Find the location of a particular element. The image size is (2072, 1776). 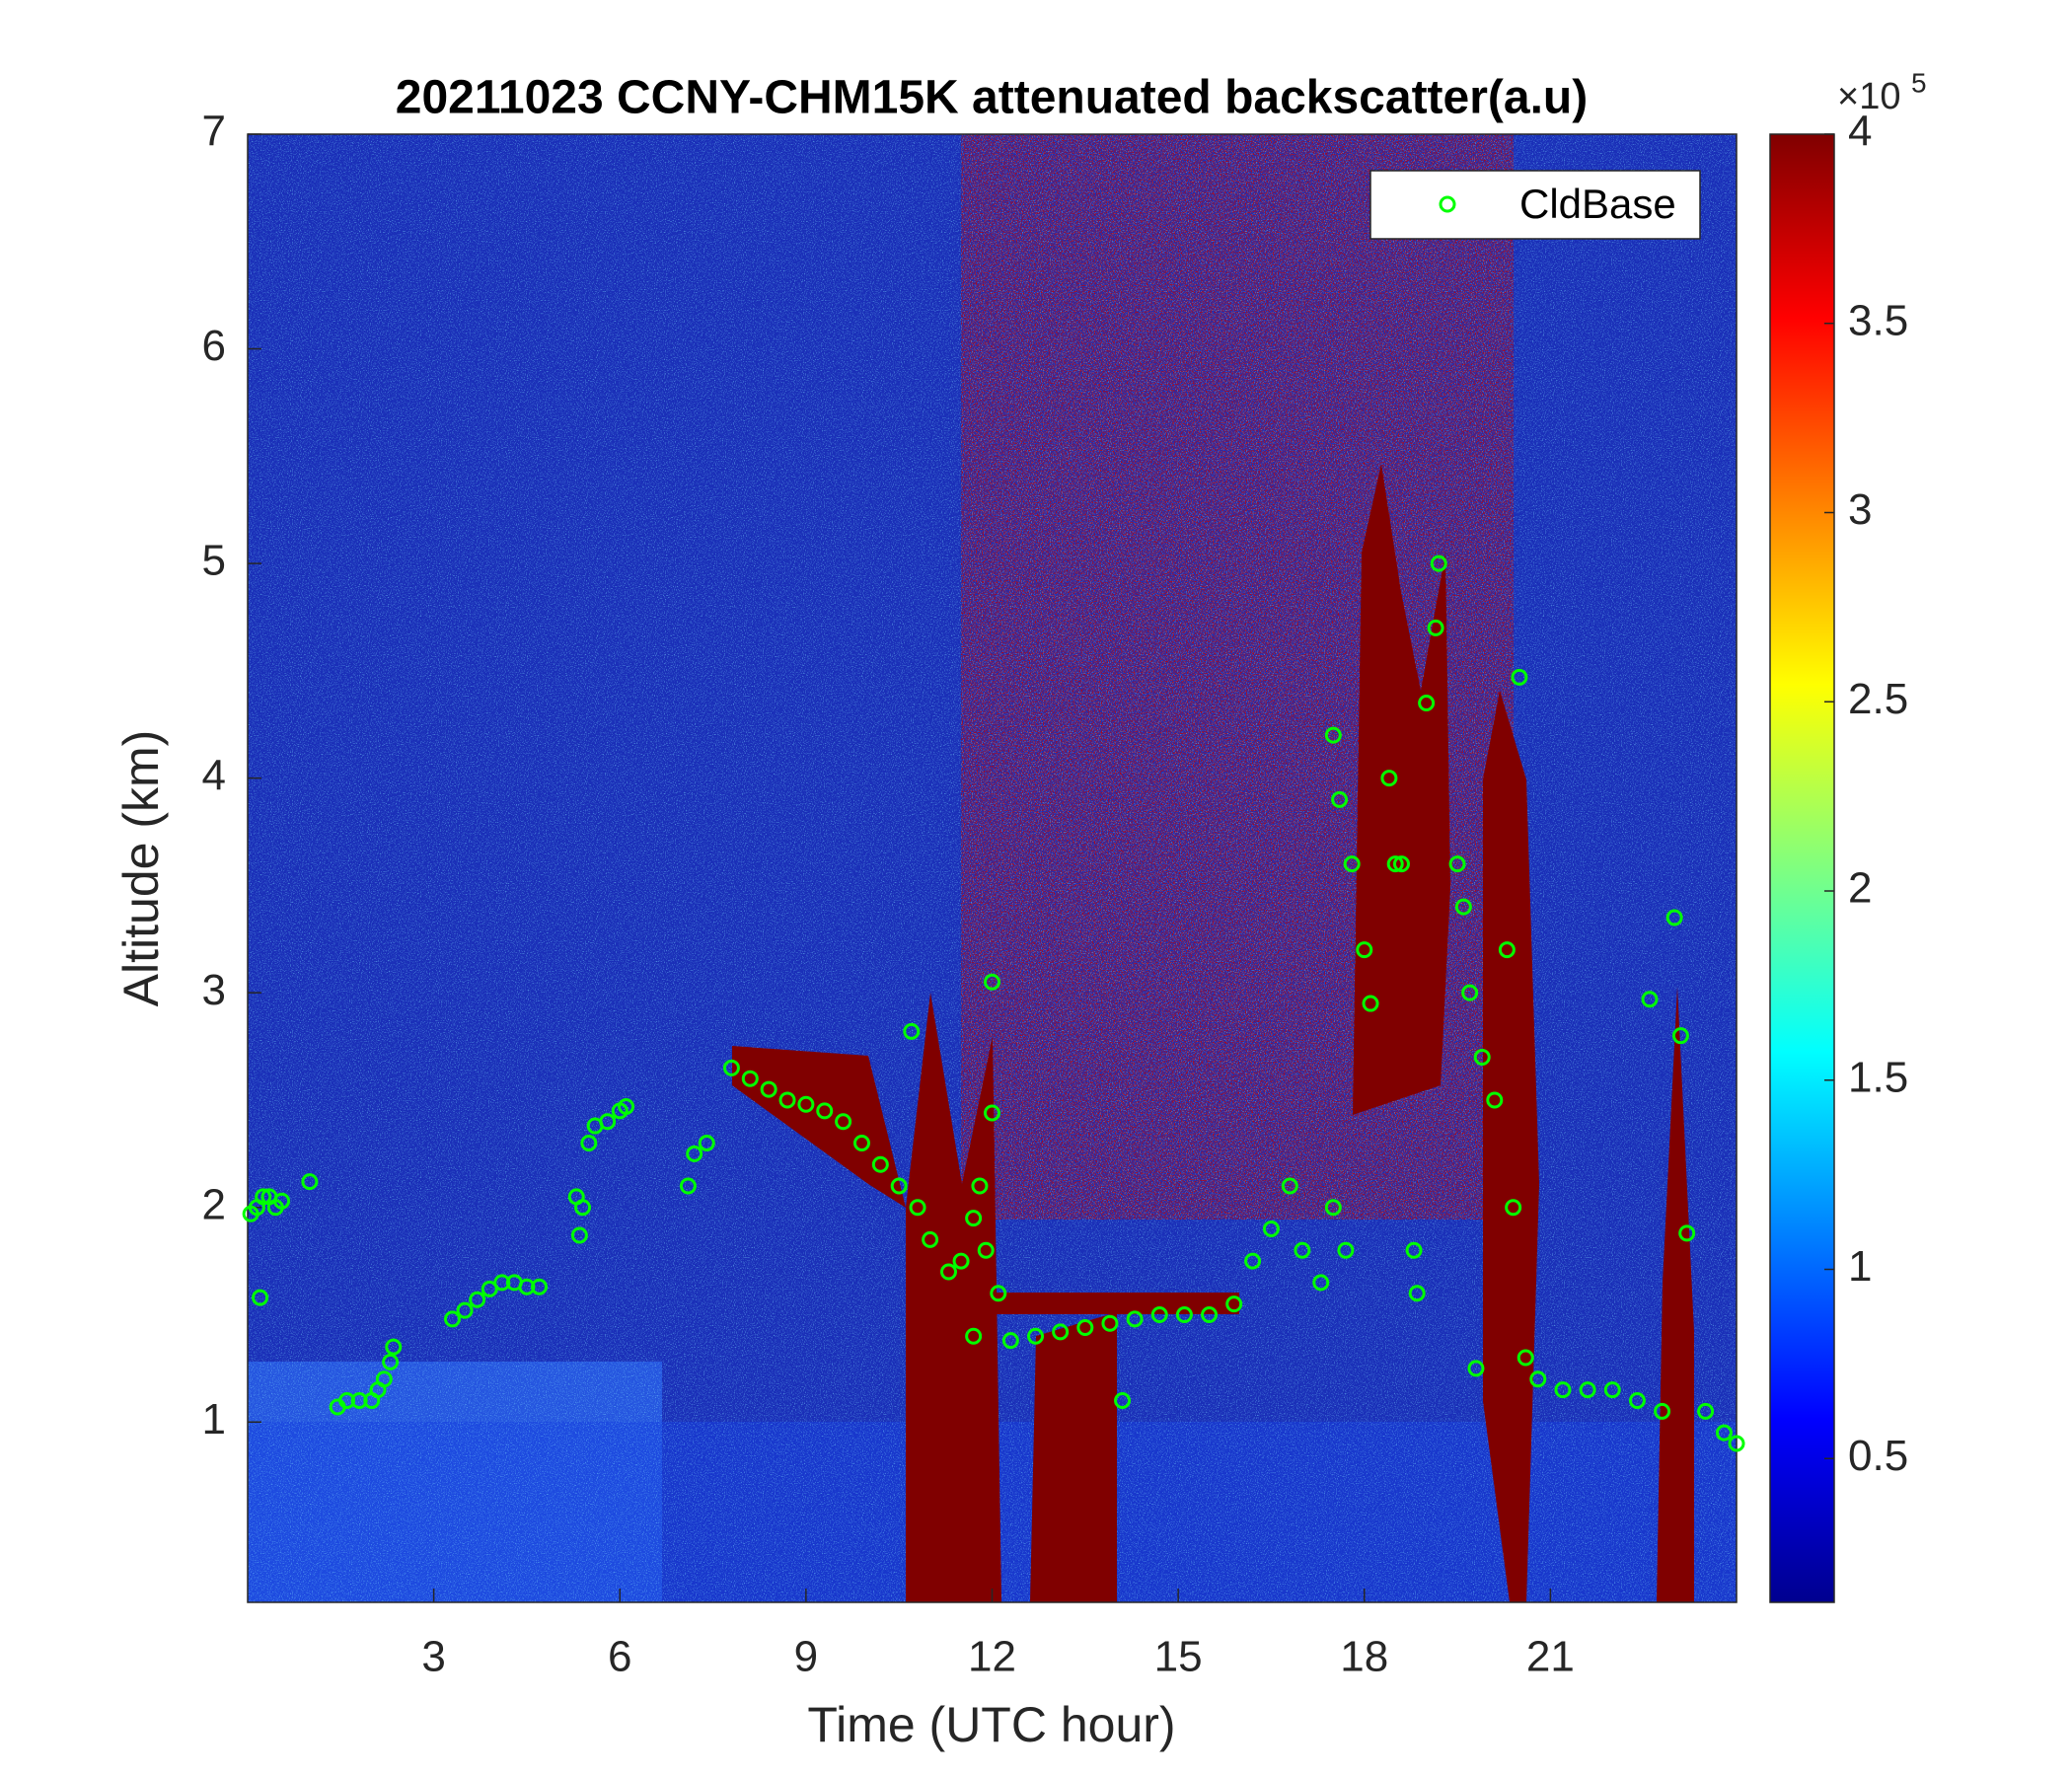

legend-marker is located at coordinates (1447, 204).